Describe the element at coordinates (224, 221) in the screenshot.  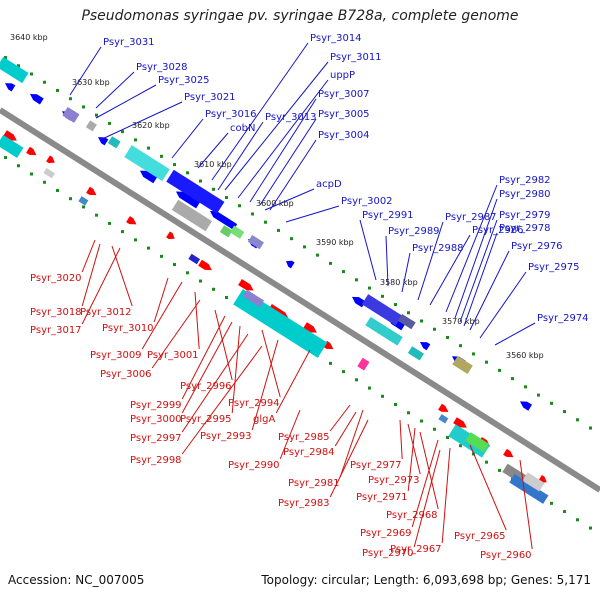
I see `reverse-gene-arrow` at that location.